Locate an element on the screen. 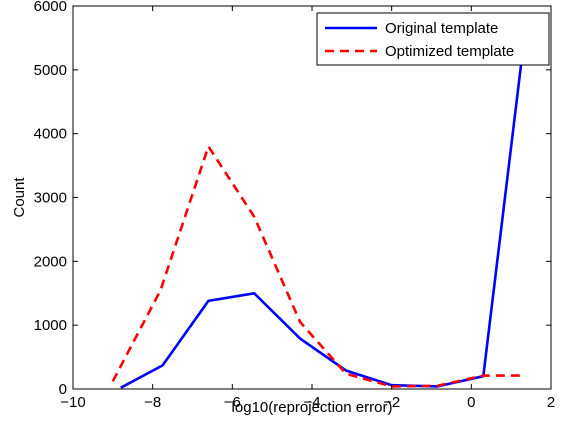 The width and height of the screenshot is (569, 442). y-tick-label: 2000 is located at coordinates (50, 261).